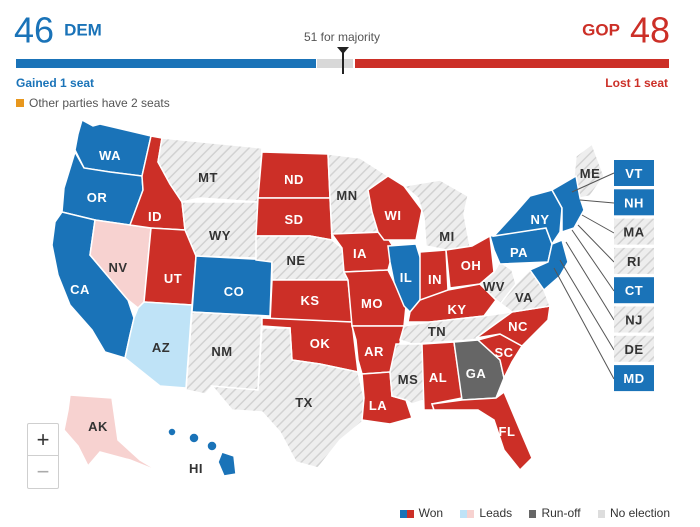 The width and height of the screenshot is (700, 527). What do you see at coordinates (408, 379) in the screenshot?
I see `label-MS: MS` at bounding box center [408, 379].